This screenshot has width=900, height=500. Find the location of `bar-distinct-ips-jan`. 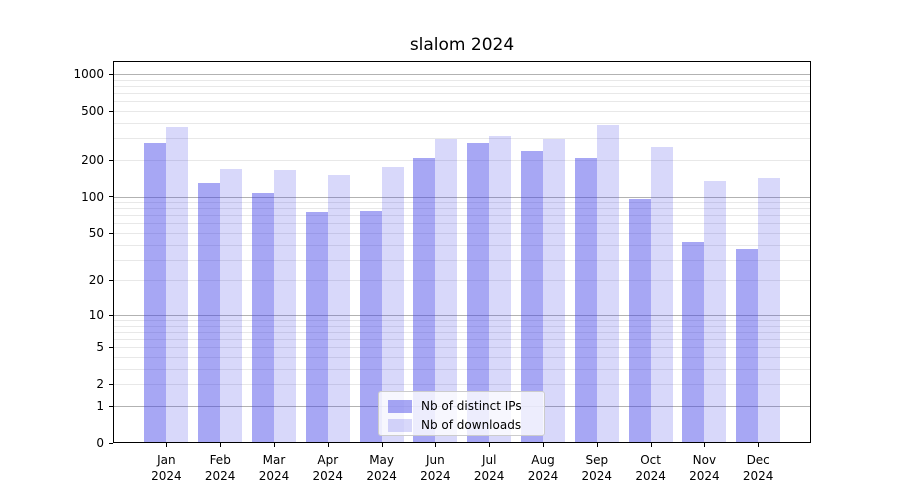

bar-distinct-ips-jan is located at coordinates (155, 292).